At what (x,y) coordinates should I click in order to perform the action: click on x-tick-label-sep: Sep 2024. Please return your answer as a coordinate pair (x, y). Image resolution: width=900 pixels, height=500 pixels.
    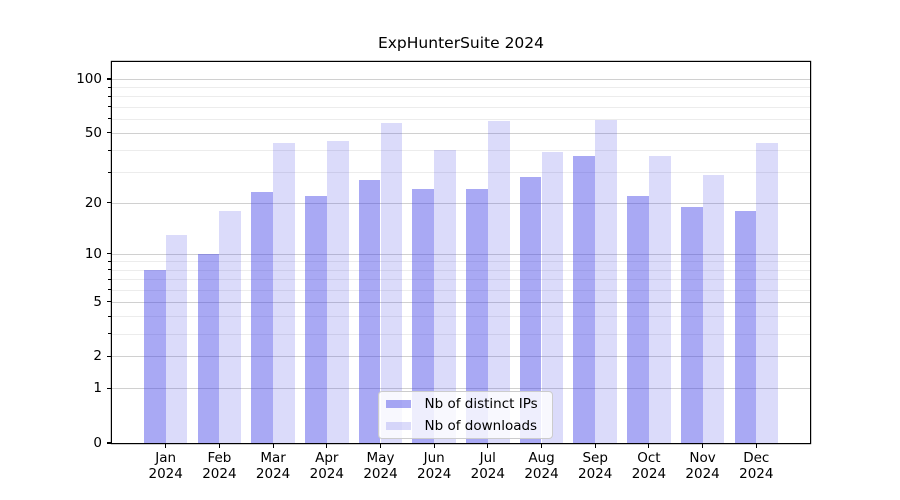
    Looking at the image, I should click on (595, 466).